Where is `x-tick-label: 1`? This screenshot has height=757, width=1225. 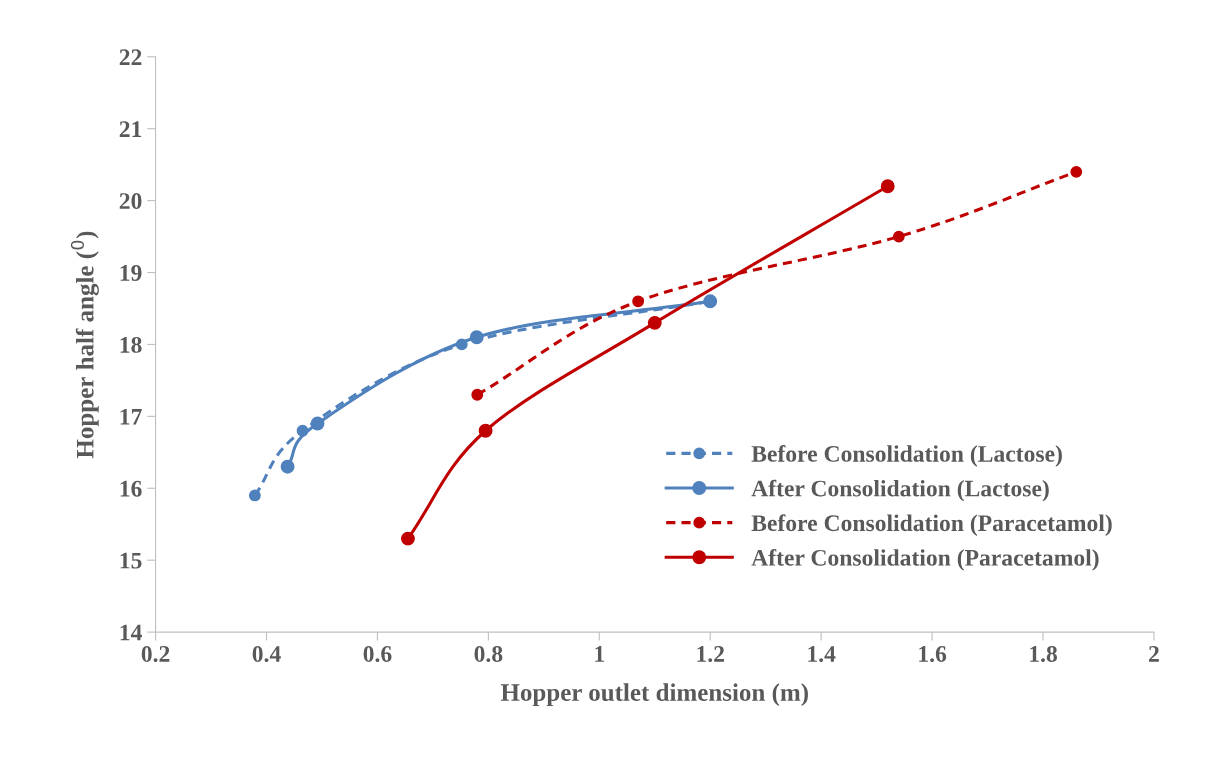
x-tick-label: 1 is located at coordinates (599, 654).